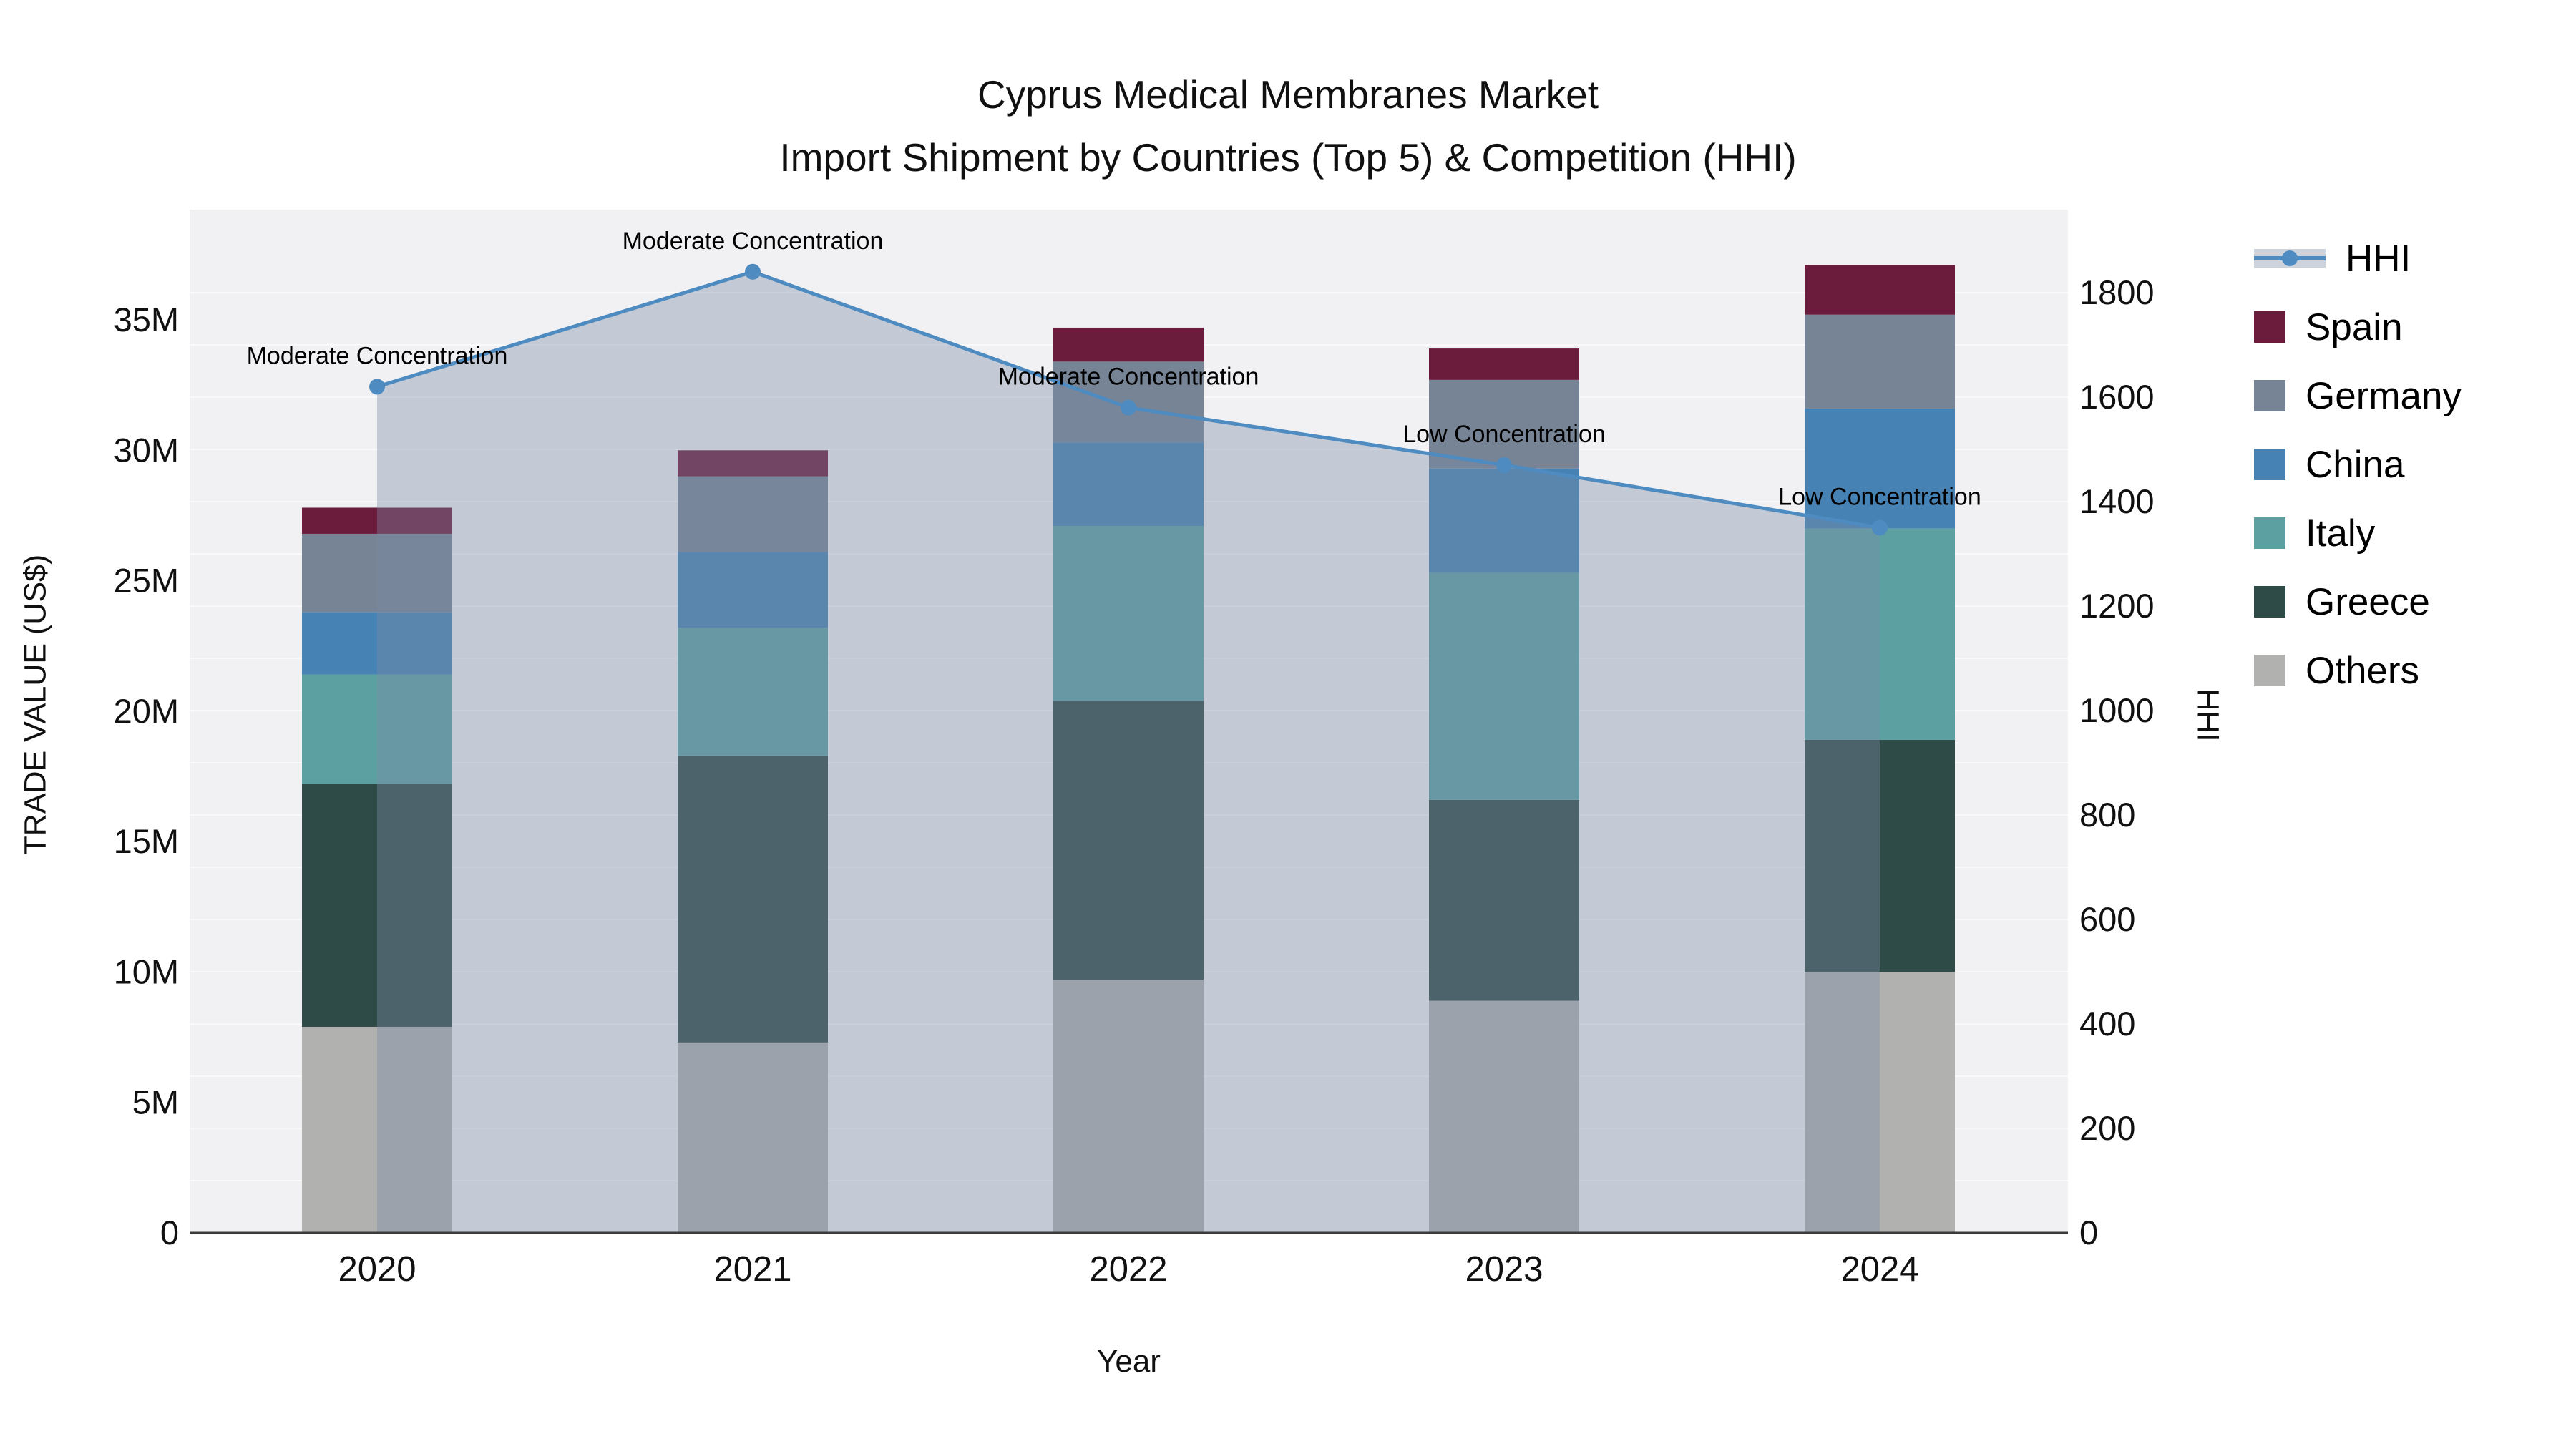  I want to click on bar-segment-spain-2023, so click(1504, 364).